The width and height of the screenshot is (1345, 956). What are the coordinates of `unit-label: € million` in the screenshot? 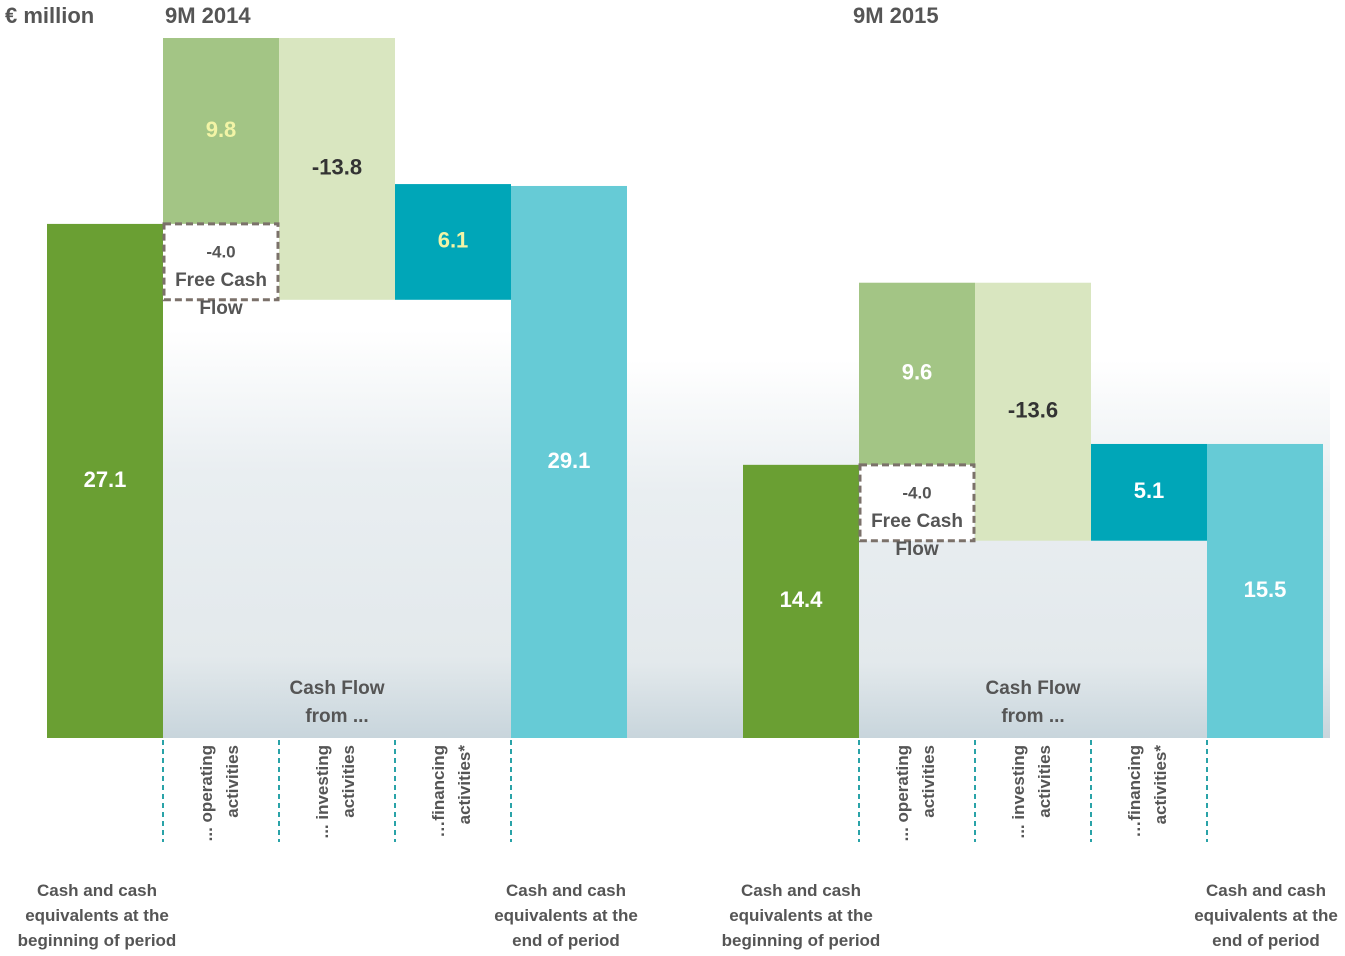 It's located at (49, 15).